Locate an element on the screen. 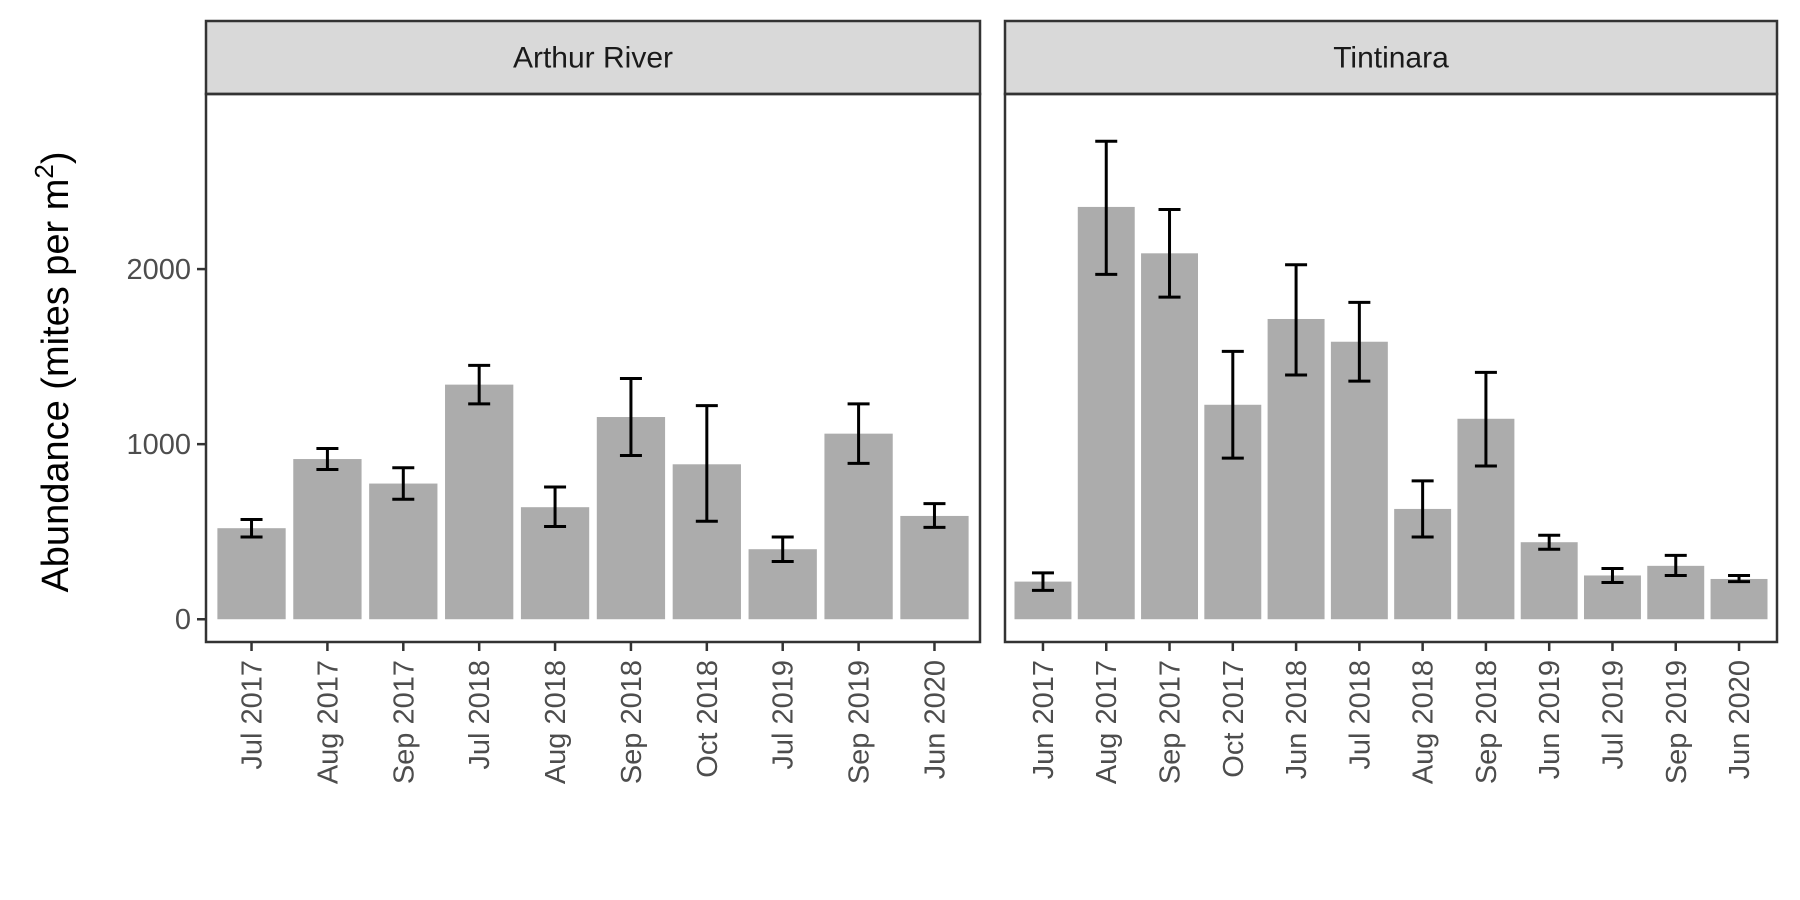 The height and width of the screenshot is (900, 1800). y-tick-label: 1000 is located at coordinates (158, 445).